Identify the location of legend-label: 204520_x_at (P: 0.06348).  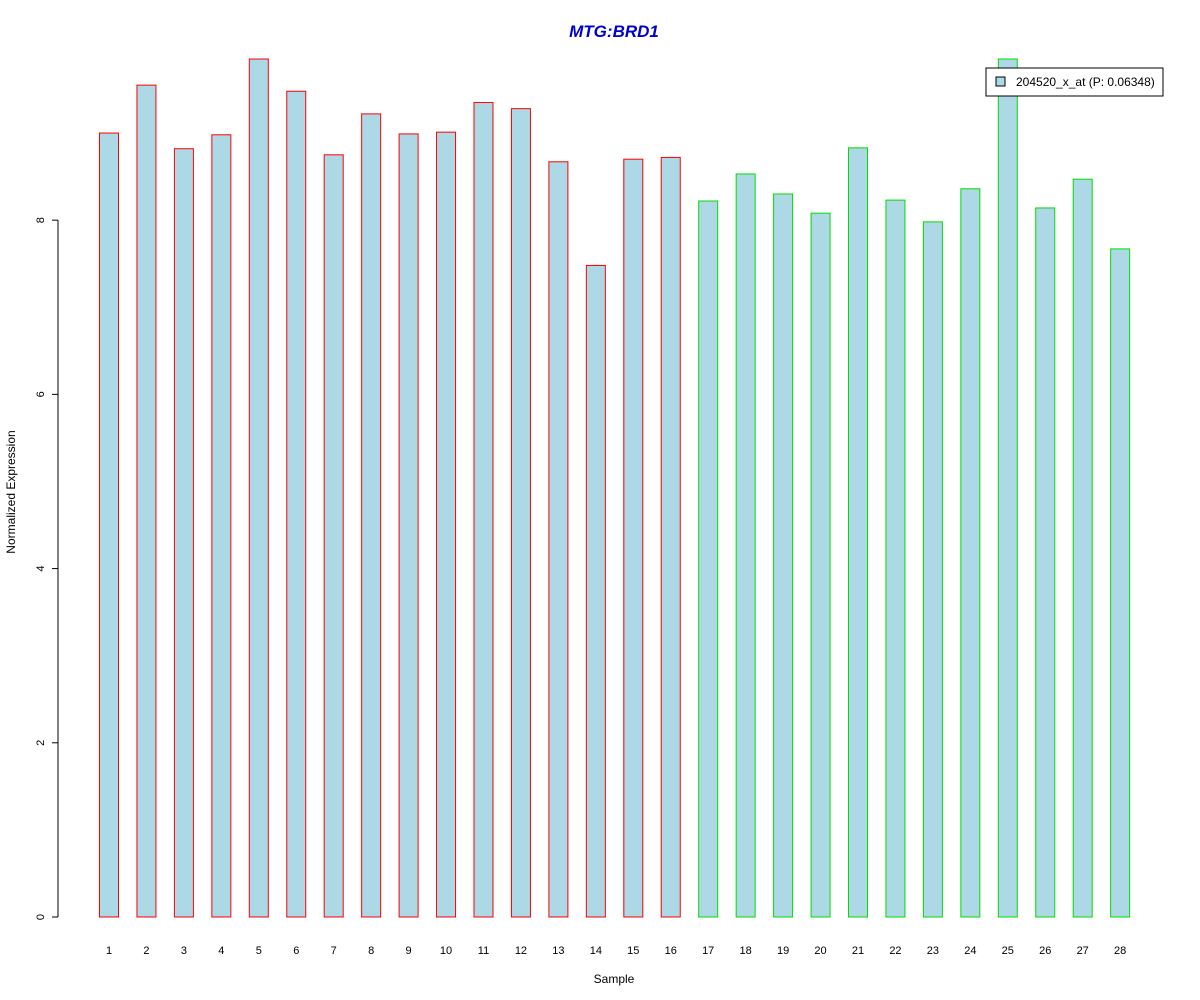
(1085, 82).